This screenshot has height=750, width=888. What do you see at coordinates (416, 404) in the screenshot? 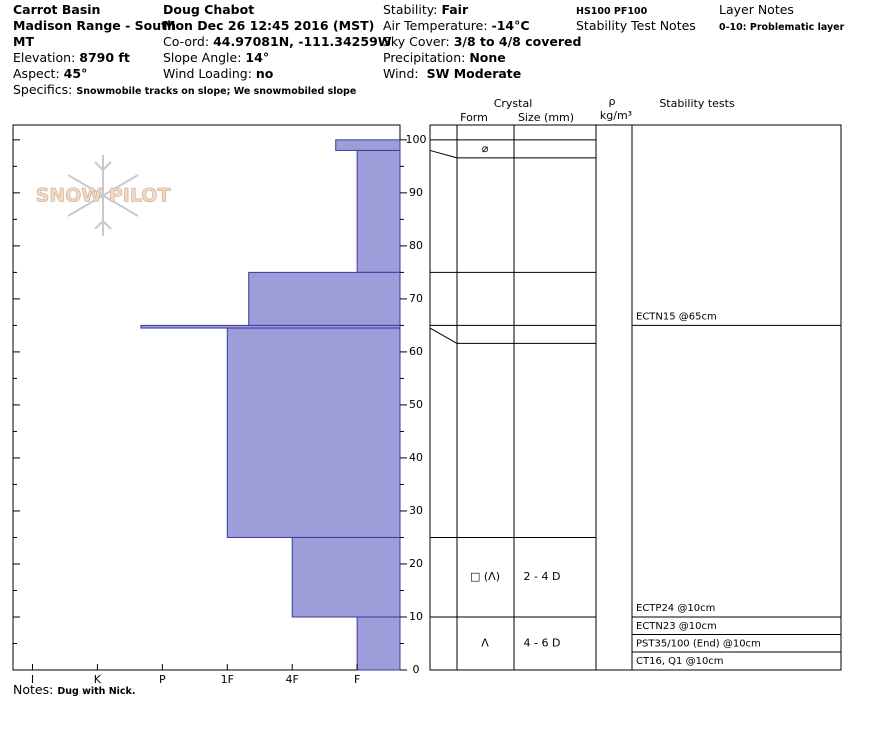
I see `y-tick-label: 50` at bounding box center [416, 404].